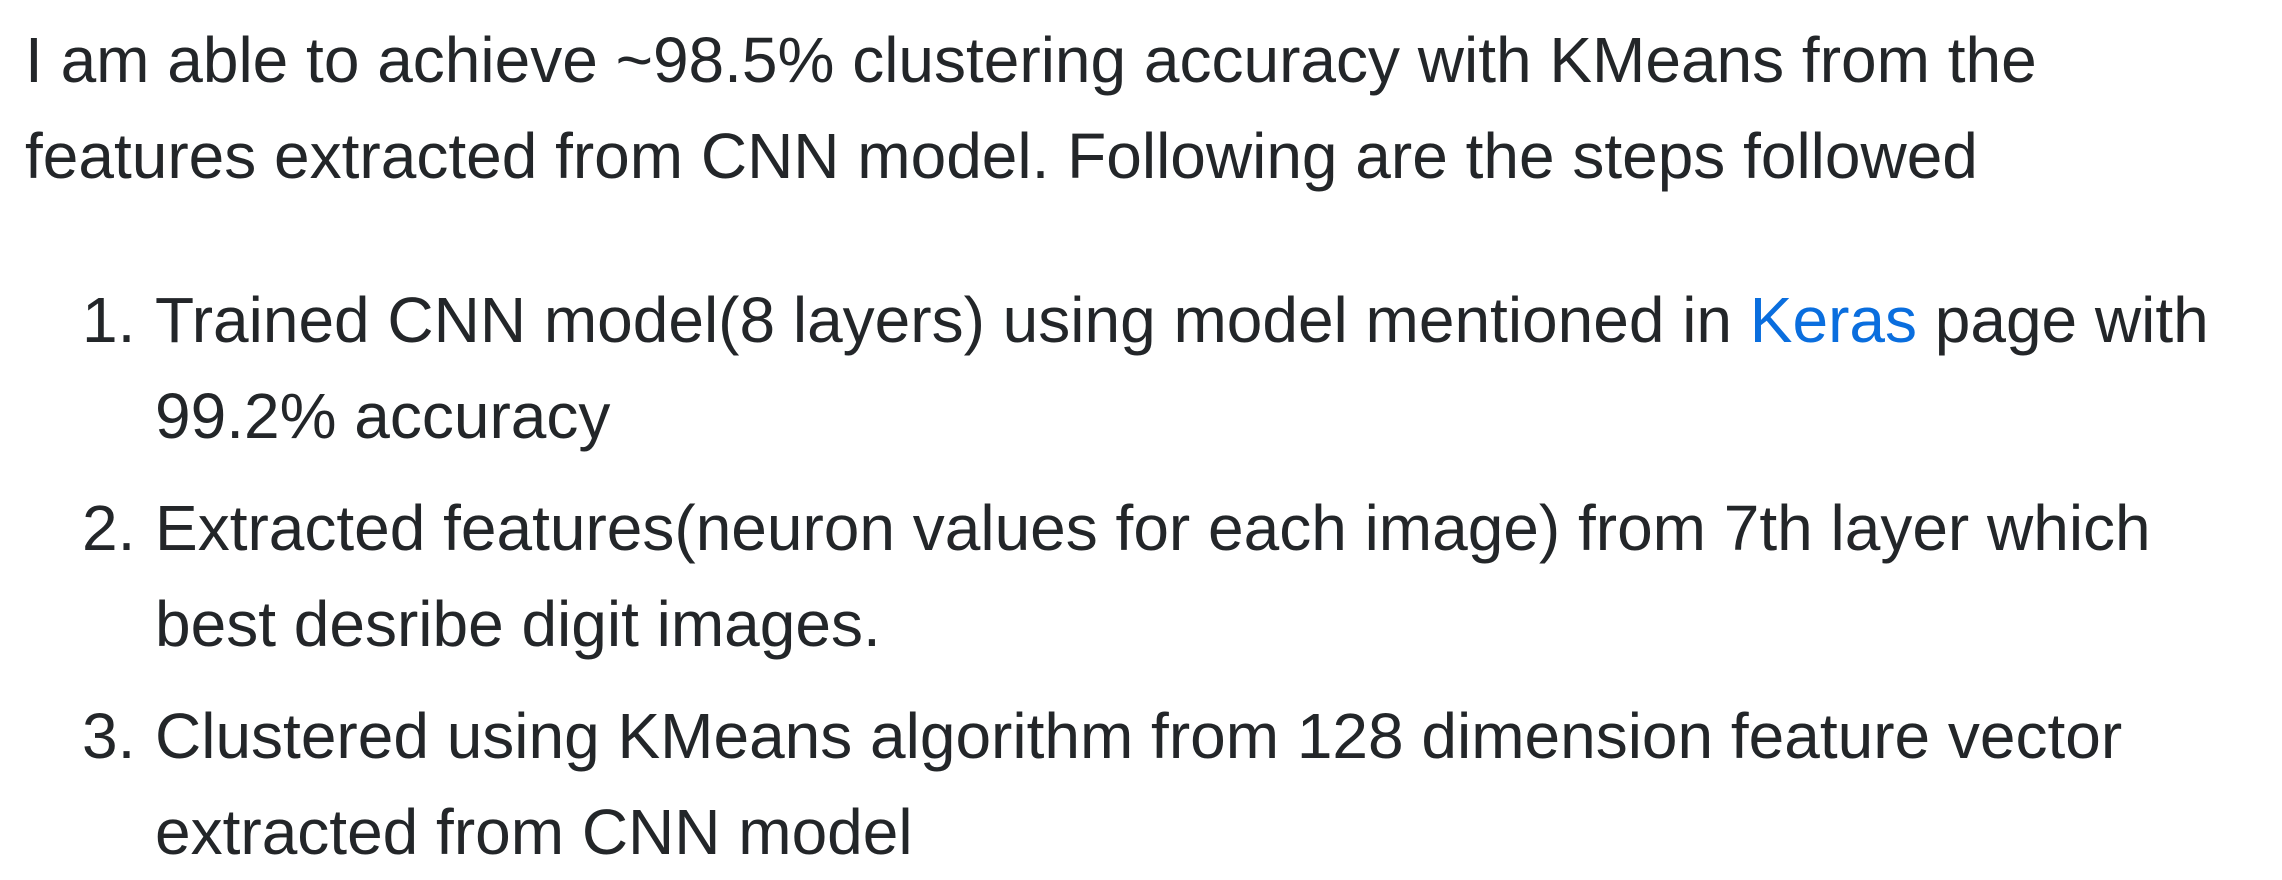  Describe the element at coordinates (383, 416) in the screenshot. I see `step-1-line-2: 99.2% accuracy` at that location.